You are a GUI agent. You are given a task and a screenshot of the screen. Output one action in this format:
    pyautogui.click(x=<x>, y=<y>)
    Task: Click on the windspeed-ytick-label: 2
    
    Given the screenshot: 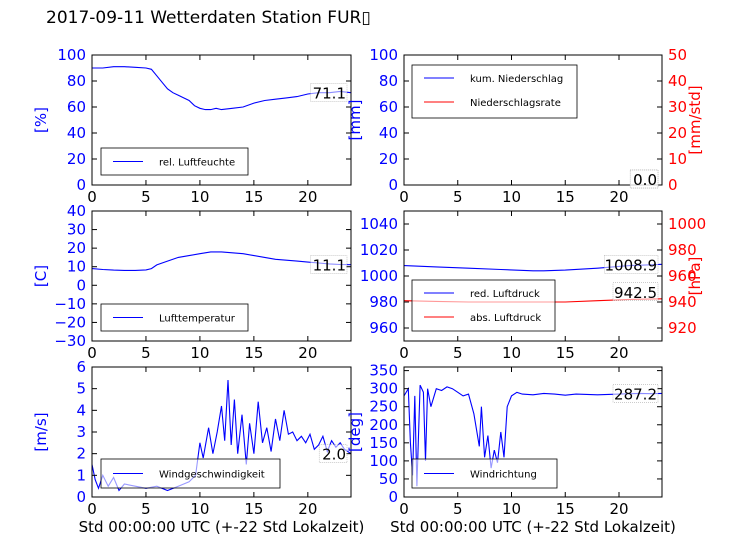 What is the action you would take?
    pyautogui.click(x=81, y=454)
    